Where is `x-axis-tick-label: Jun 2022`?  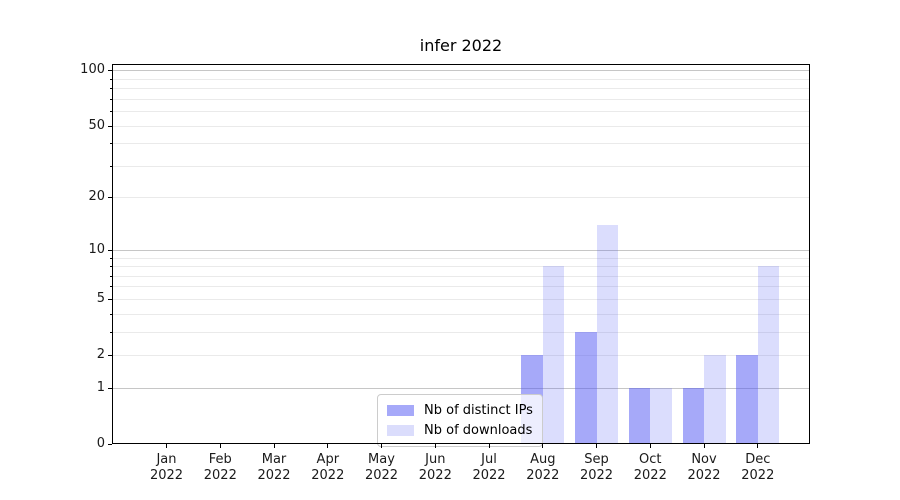
x-axis-tick-label: Jun 2022 is located at coordinates (435, 467).